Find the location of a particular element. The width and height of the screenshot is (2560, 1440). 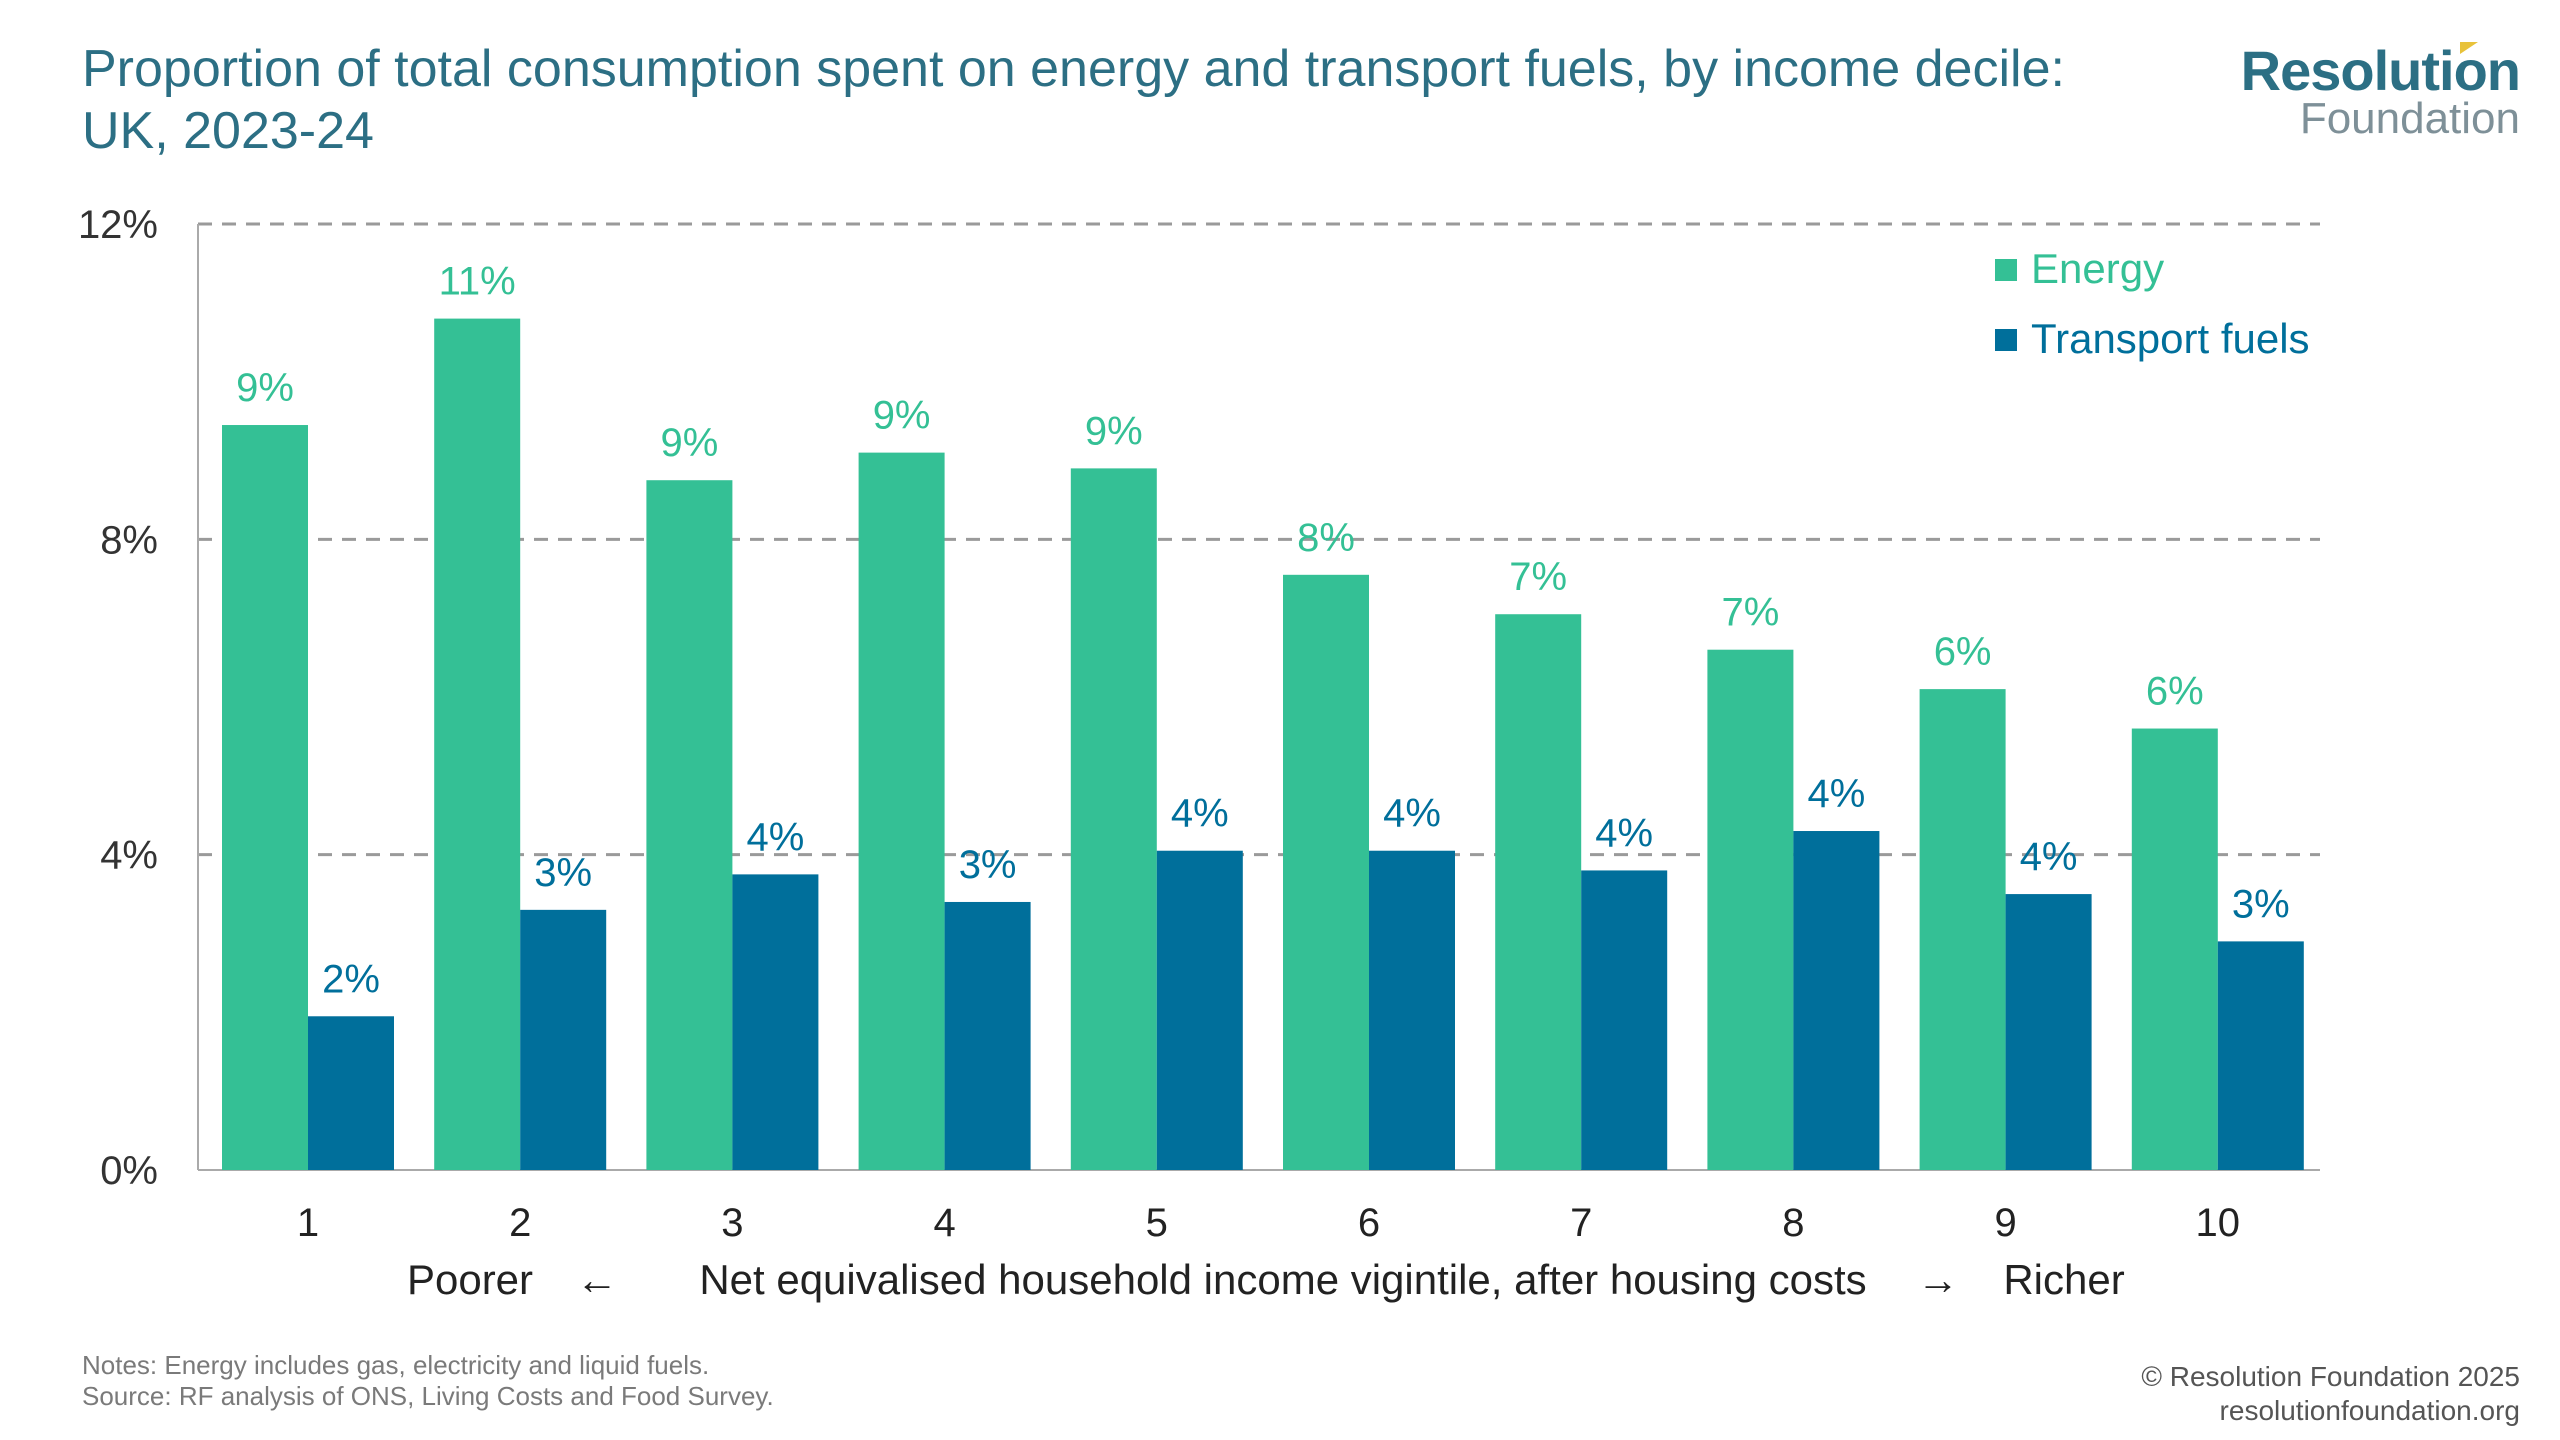

chart-title-line2: UK, 2023-24 is located at coordinates (228, 131).